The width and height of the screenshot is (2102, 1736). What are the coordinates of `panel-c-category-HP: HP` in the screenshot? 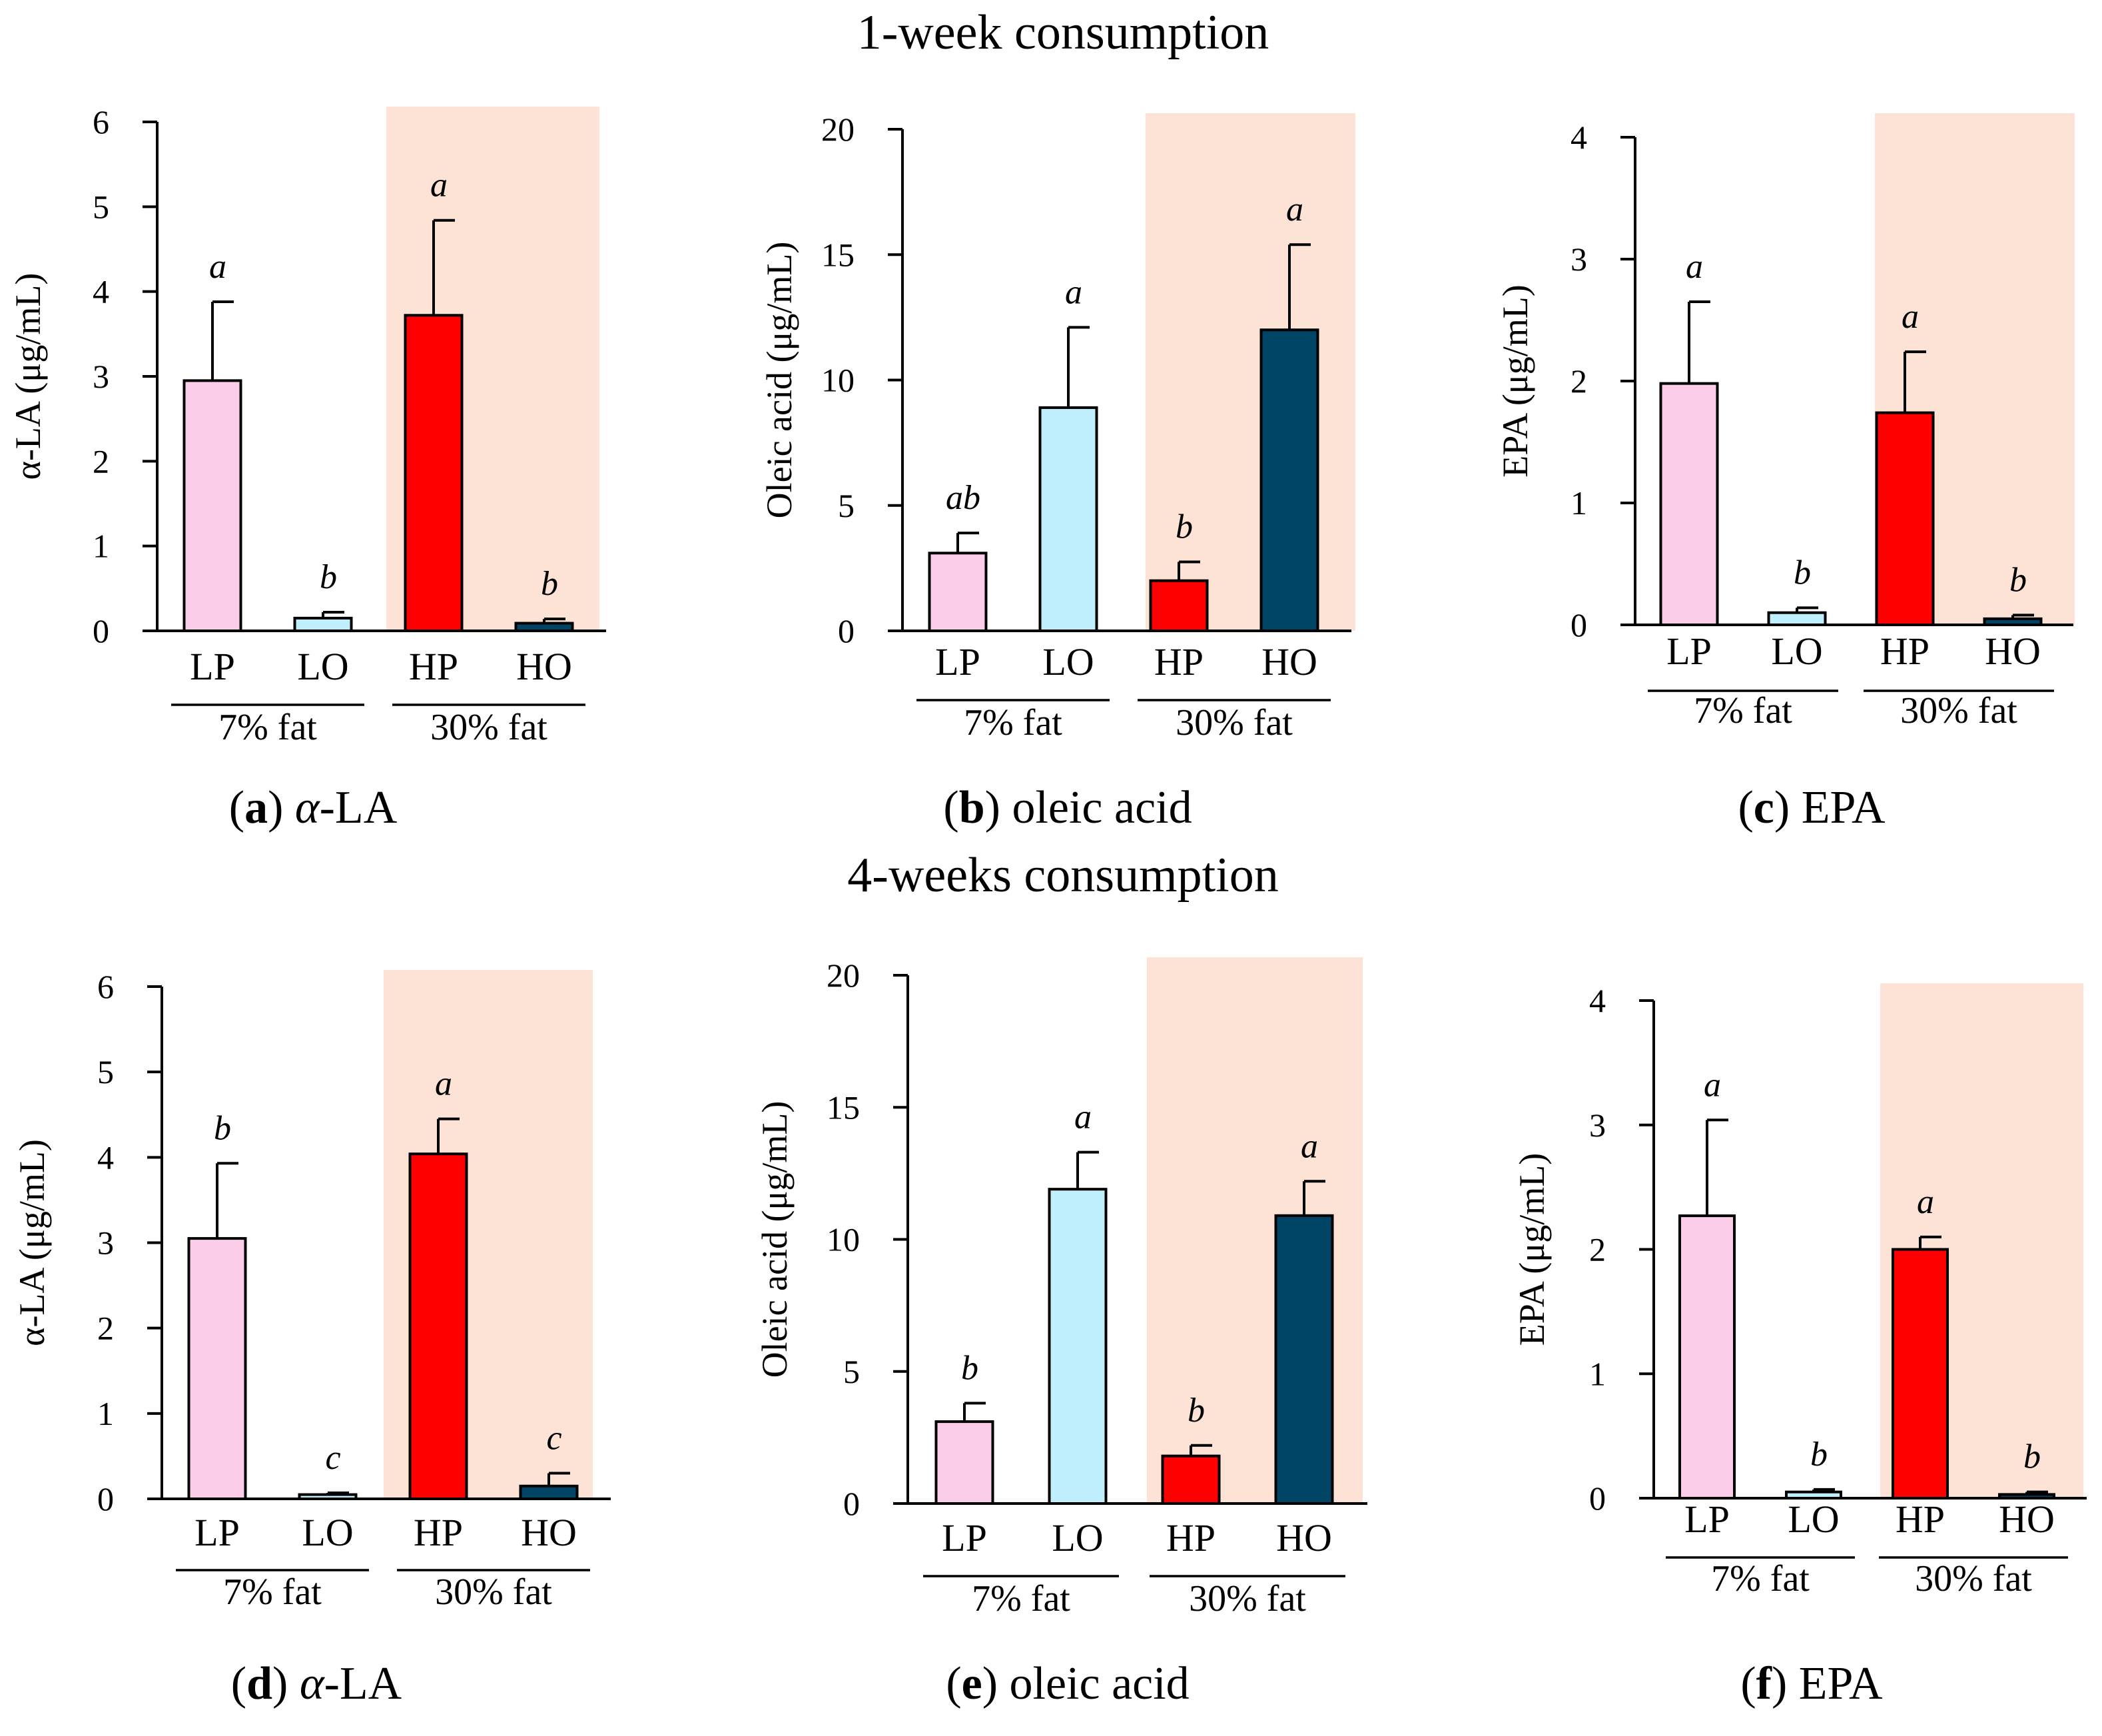 It's located at (1904, 651).